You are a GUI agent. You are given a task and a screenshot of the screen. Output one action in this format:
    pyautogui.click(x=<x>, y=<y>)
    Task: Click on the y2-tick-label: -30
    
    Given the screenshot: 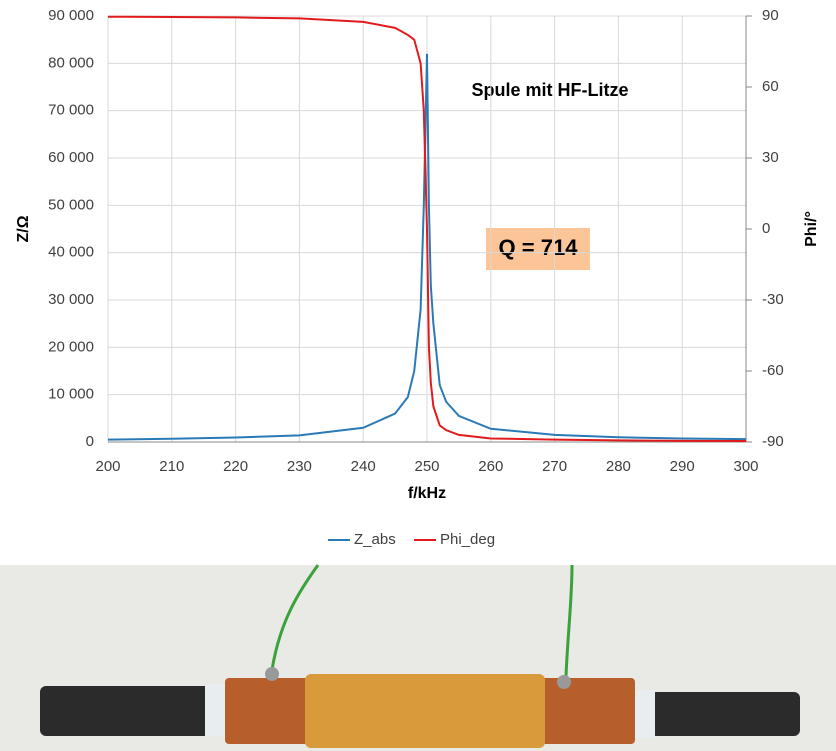 What is the action you would take?
    pyautogui.click(x=773, y=299)
    